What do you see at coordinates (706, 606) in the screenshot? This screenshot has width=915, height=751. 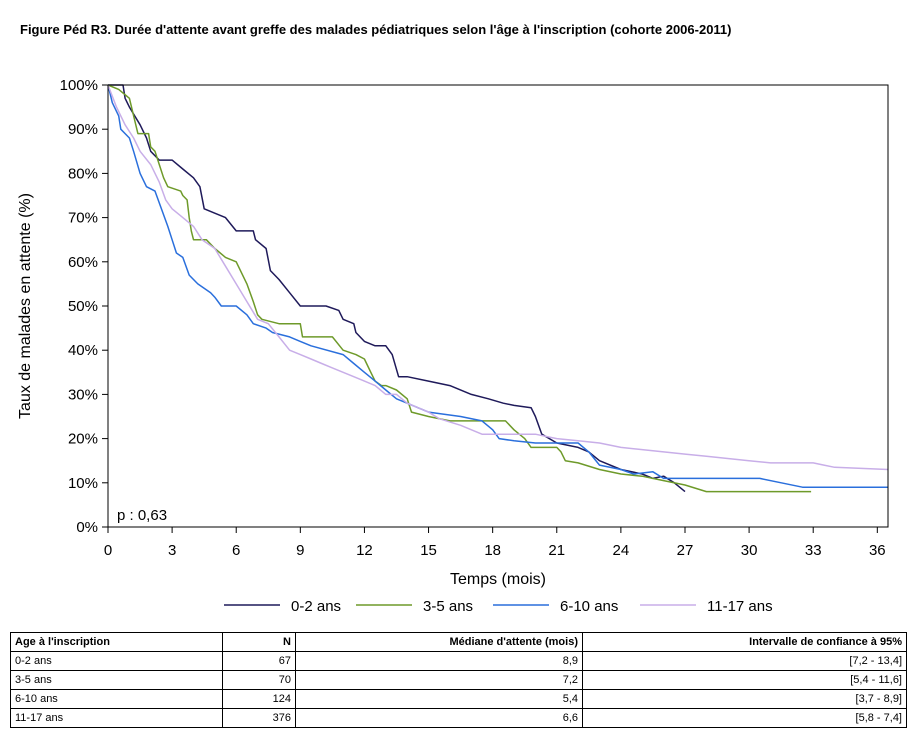 I see `legend-entry: 11-17 ans` at bounding box center [706, 606].